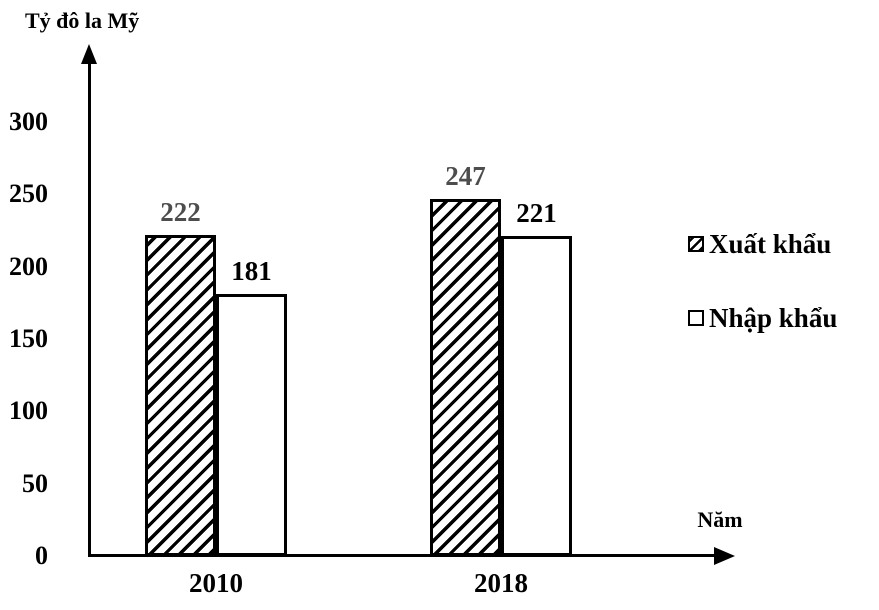  I want to click on bar-value-label: 222, so click(180, 212).